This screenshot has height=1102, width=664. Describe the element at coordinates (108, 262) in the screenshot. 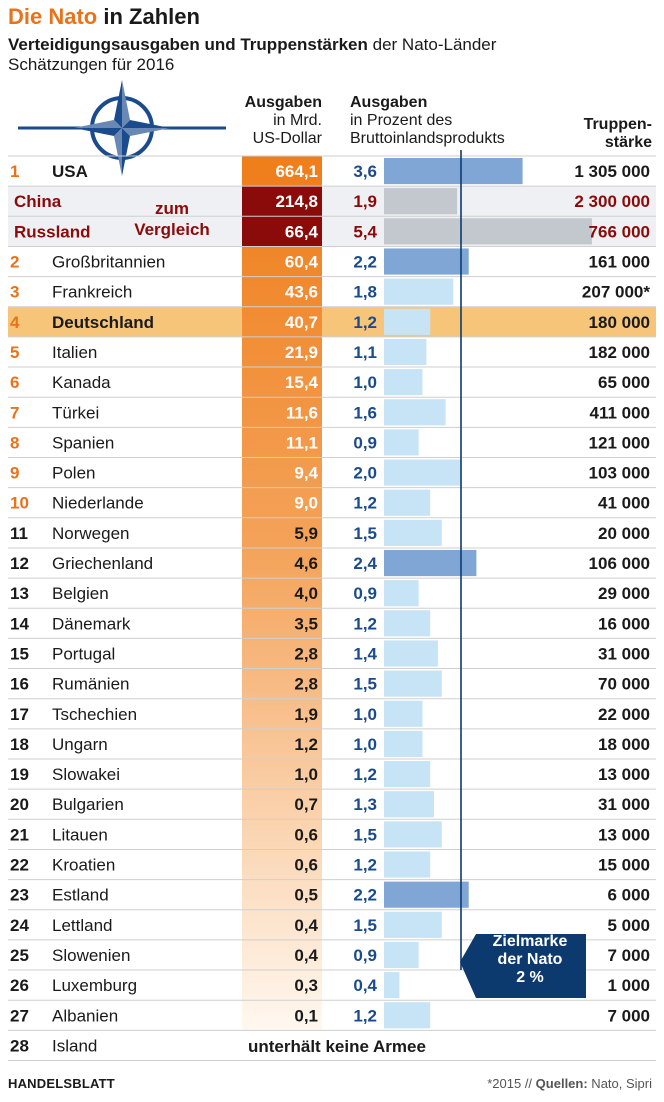

I see `row-country: Großbritannien` at that location.